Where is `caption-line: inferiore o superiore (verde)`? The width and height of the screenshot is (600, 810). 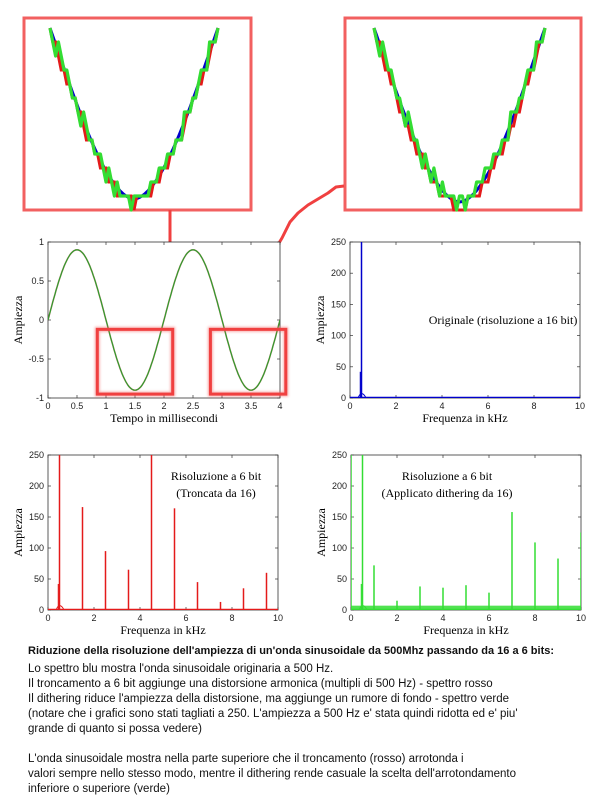
caption-line: inferiore o superiore (verde) is located at coordinates (99, 789).